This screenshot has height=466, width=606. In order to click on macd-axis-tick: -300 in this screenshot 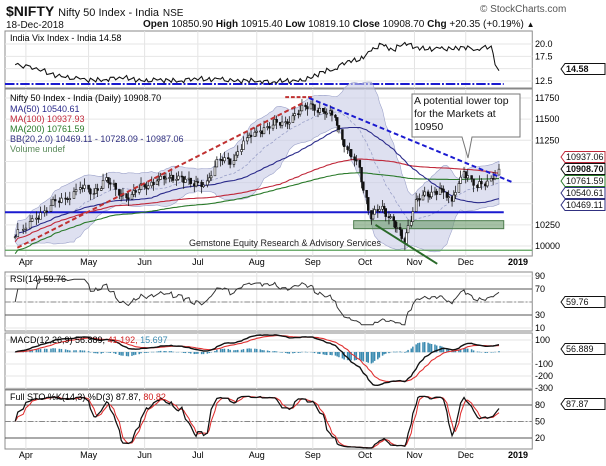, I will do `click(544, 388)`.